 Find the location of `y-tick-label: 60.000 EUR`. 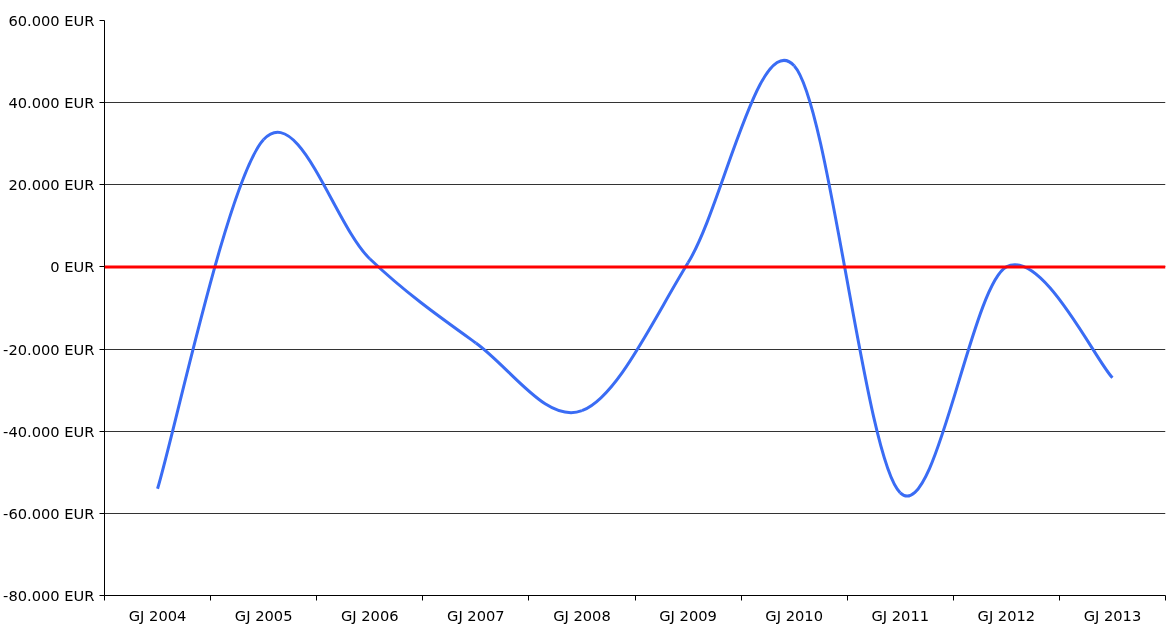

y-tick-label: 60.000 EUR is located at coordinates (51, 20).